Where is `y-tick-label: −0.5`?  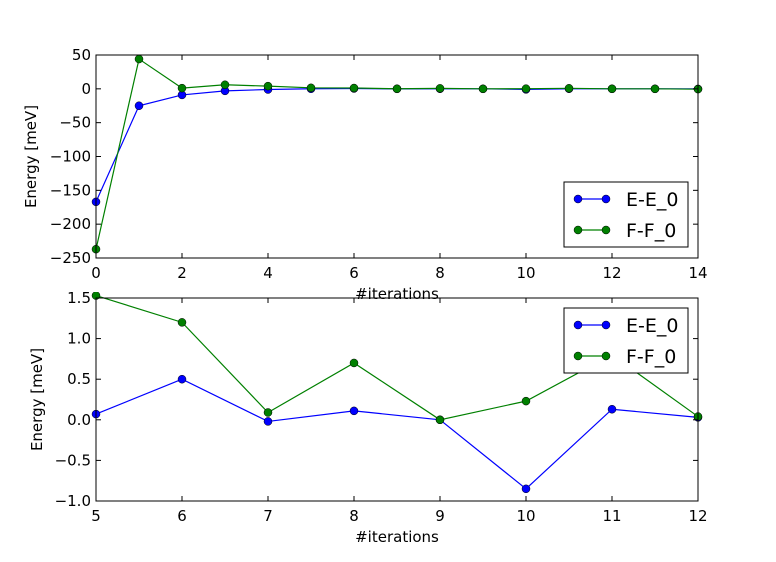 y-tick-label: −0.5 is located at coordinates (73, 460).